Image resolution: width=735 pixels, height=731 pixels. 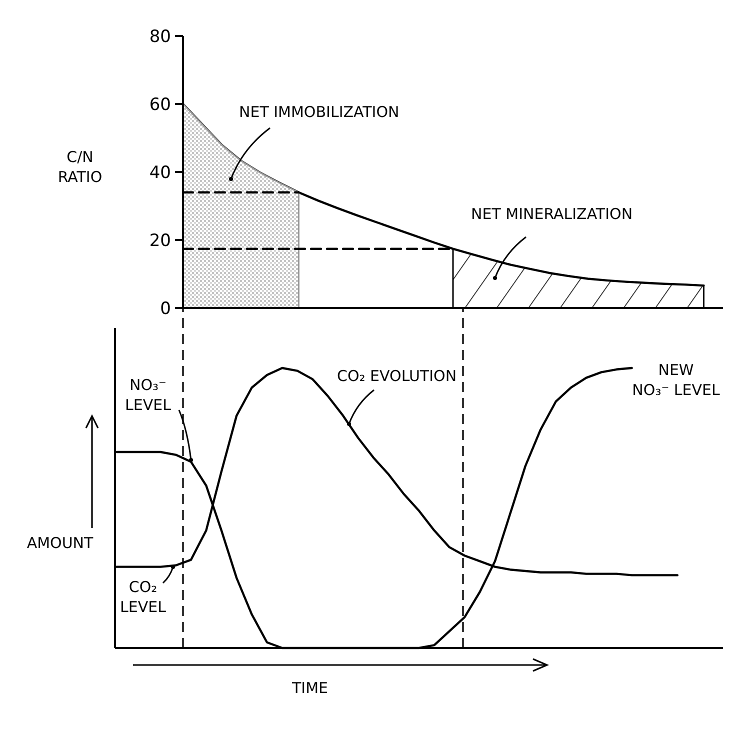 What do you see at coordinates (60, 543) in the screenshot?
I see `y-axis-title: AMOUNT` at bounding box center [60, 543].